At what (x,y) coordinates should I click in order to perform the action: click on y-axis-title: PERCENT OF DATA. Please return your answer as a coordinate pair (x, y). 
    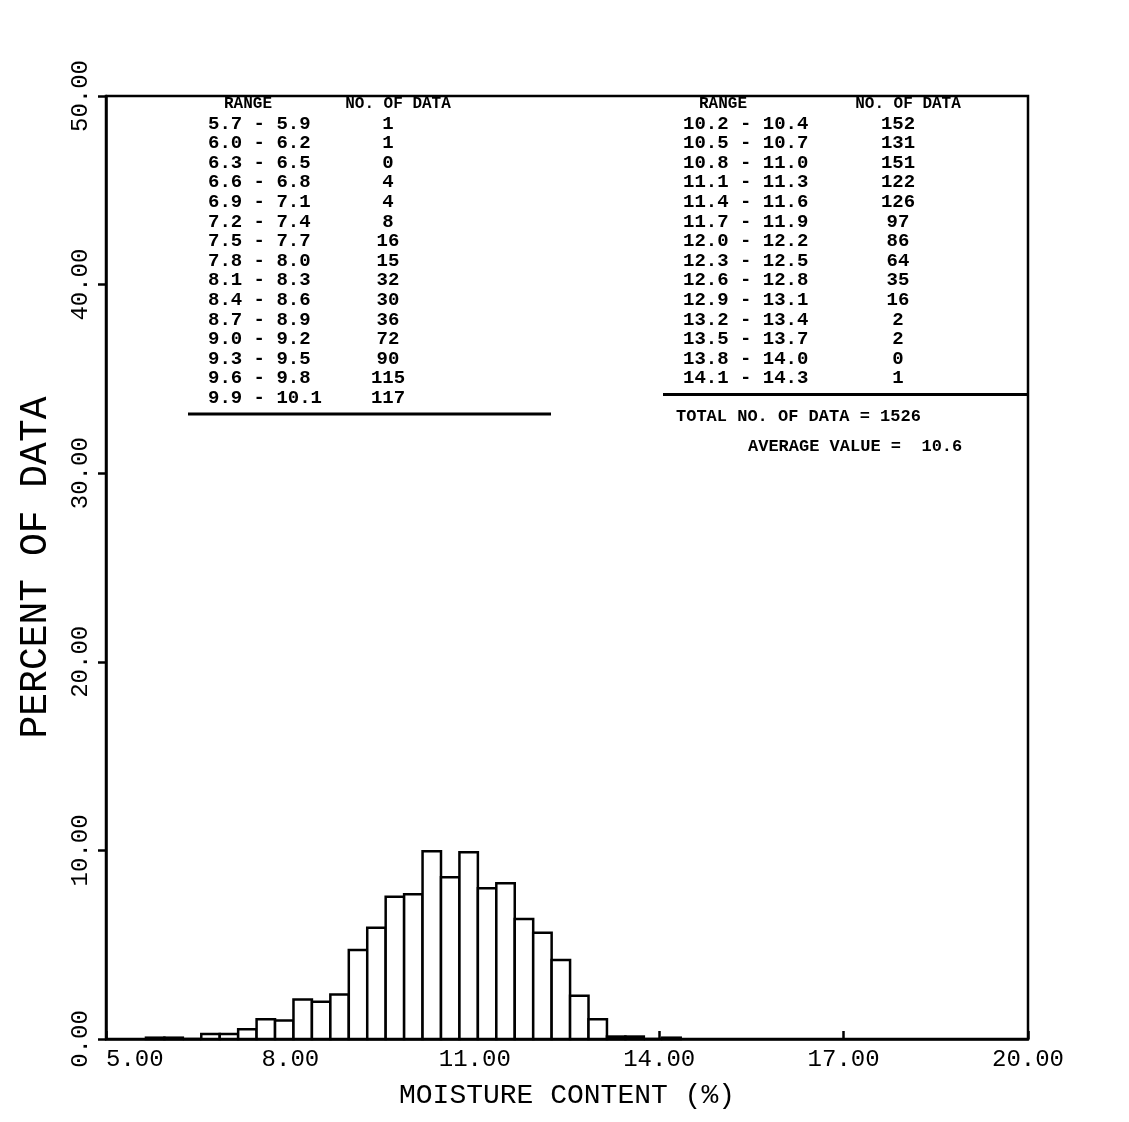
    Looking at the image, I should click on (35, 567).